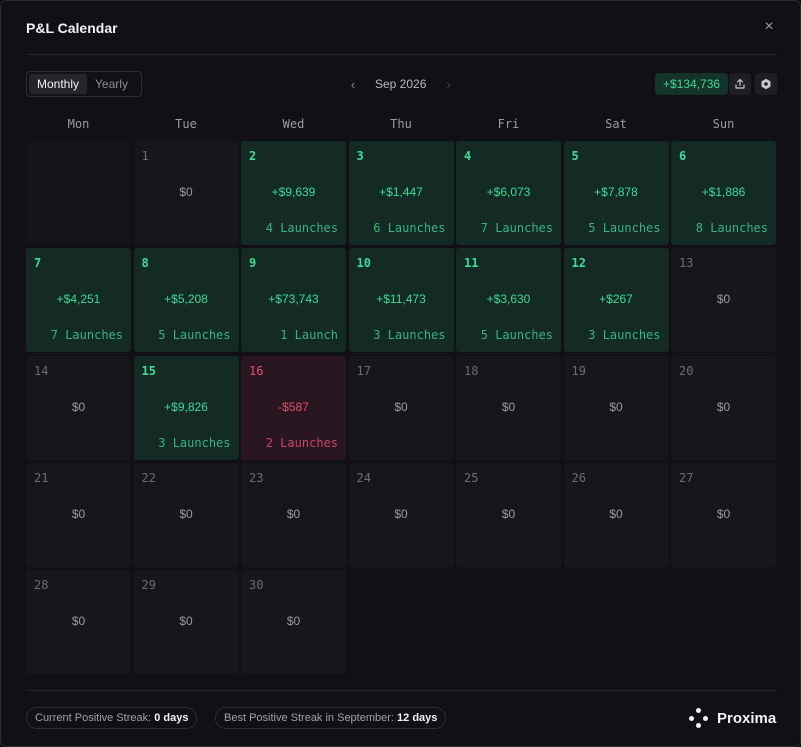  What do you see at coordinates (186, 124) in the screenshot?
I see `weekday-tue: Tue` at bounding box center [186, 124].